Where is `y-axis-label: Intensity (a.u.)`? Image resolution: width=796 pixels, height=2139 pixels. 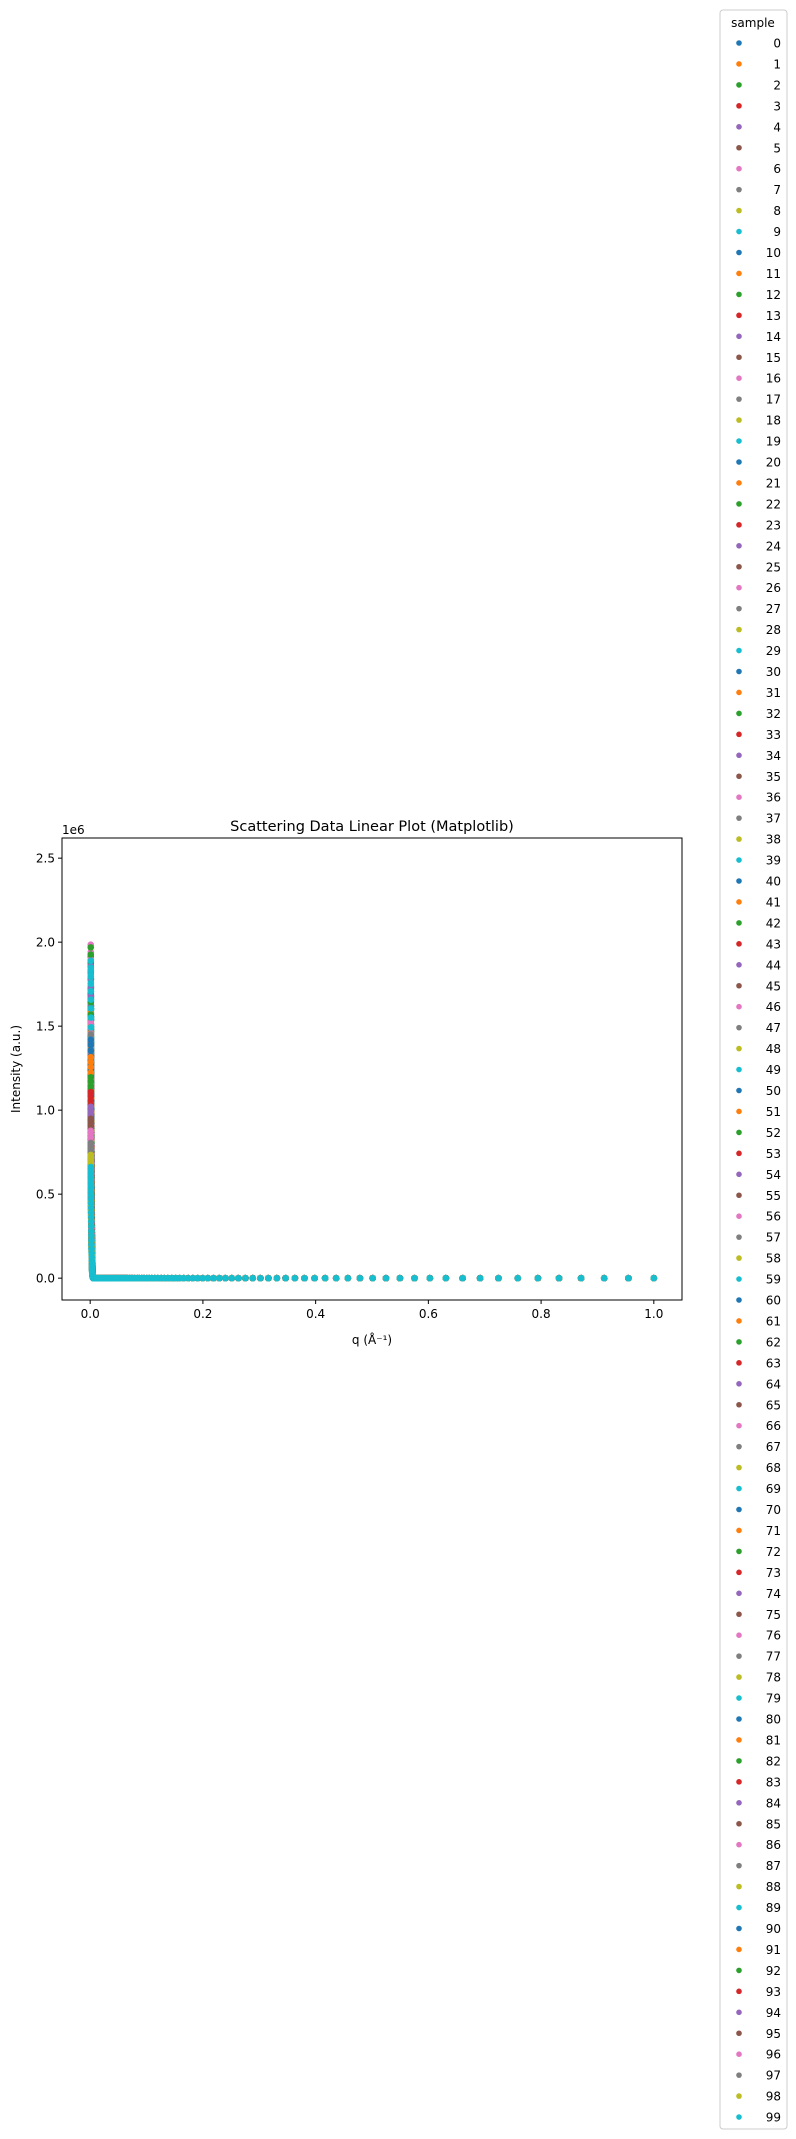 y-axis-label: Intensity (a.u.) is located at coordinates (16, 1069).